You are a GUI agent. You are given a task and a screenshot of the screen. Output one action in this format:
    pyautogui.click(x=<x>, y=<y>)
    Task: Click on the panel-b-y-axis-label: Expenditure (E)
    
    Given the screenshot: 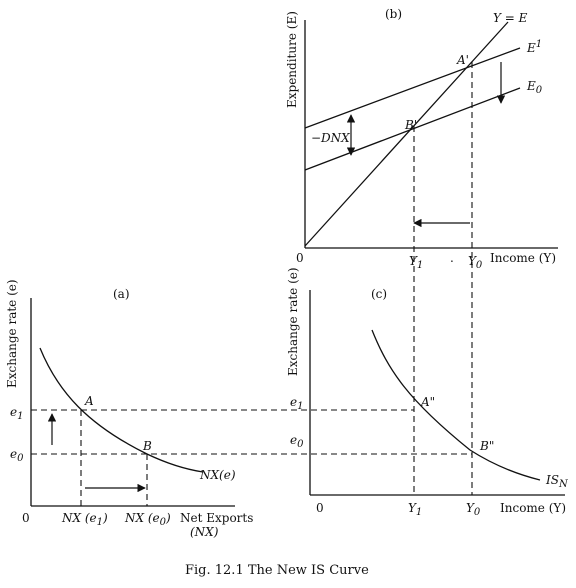 What is the action you would take?
    pyautogui.click(x=292, y=59)
    